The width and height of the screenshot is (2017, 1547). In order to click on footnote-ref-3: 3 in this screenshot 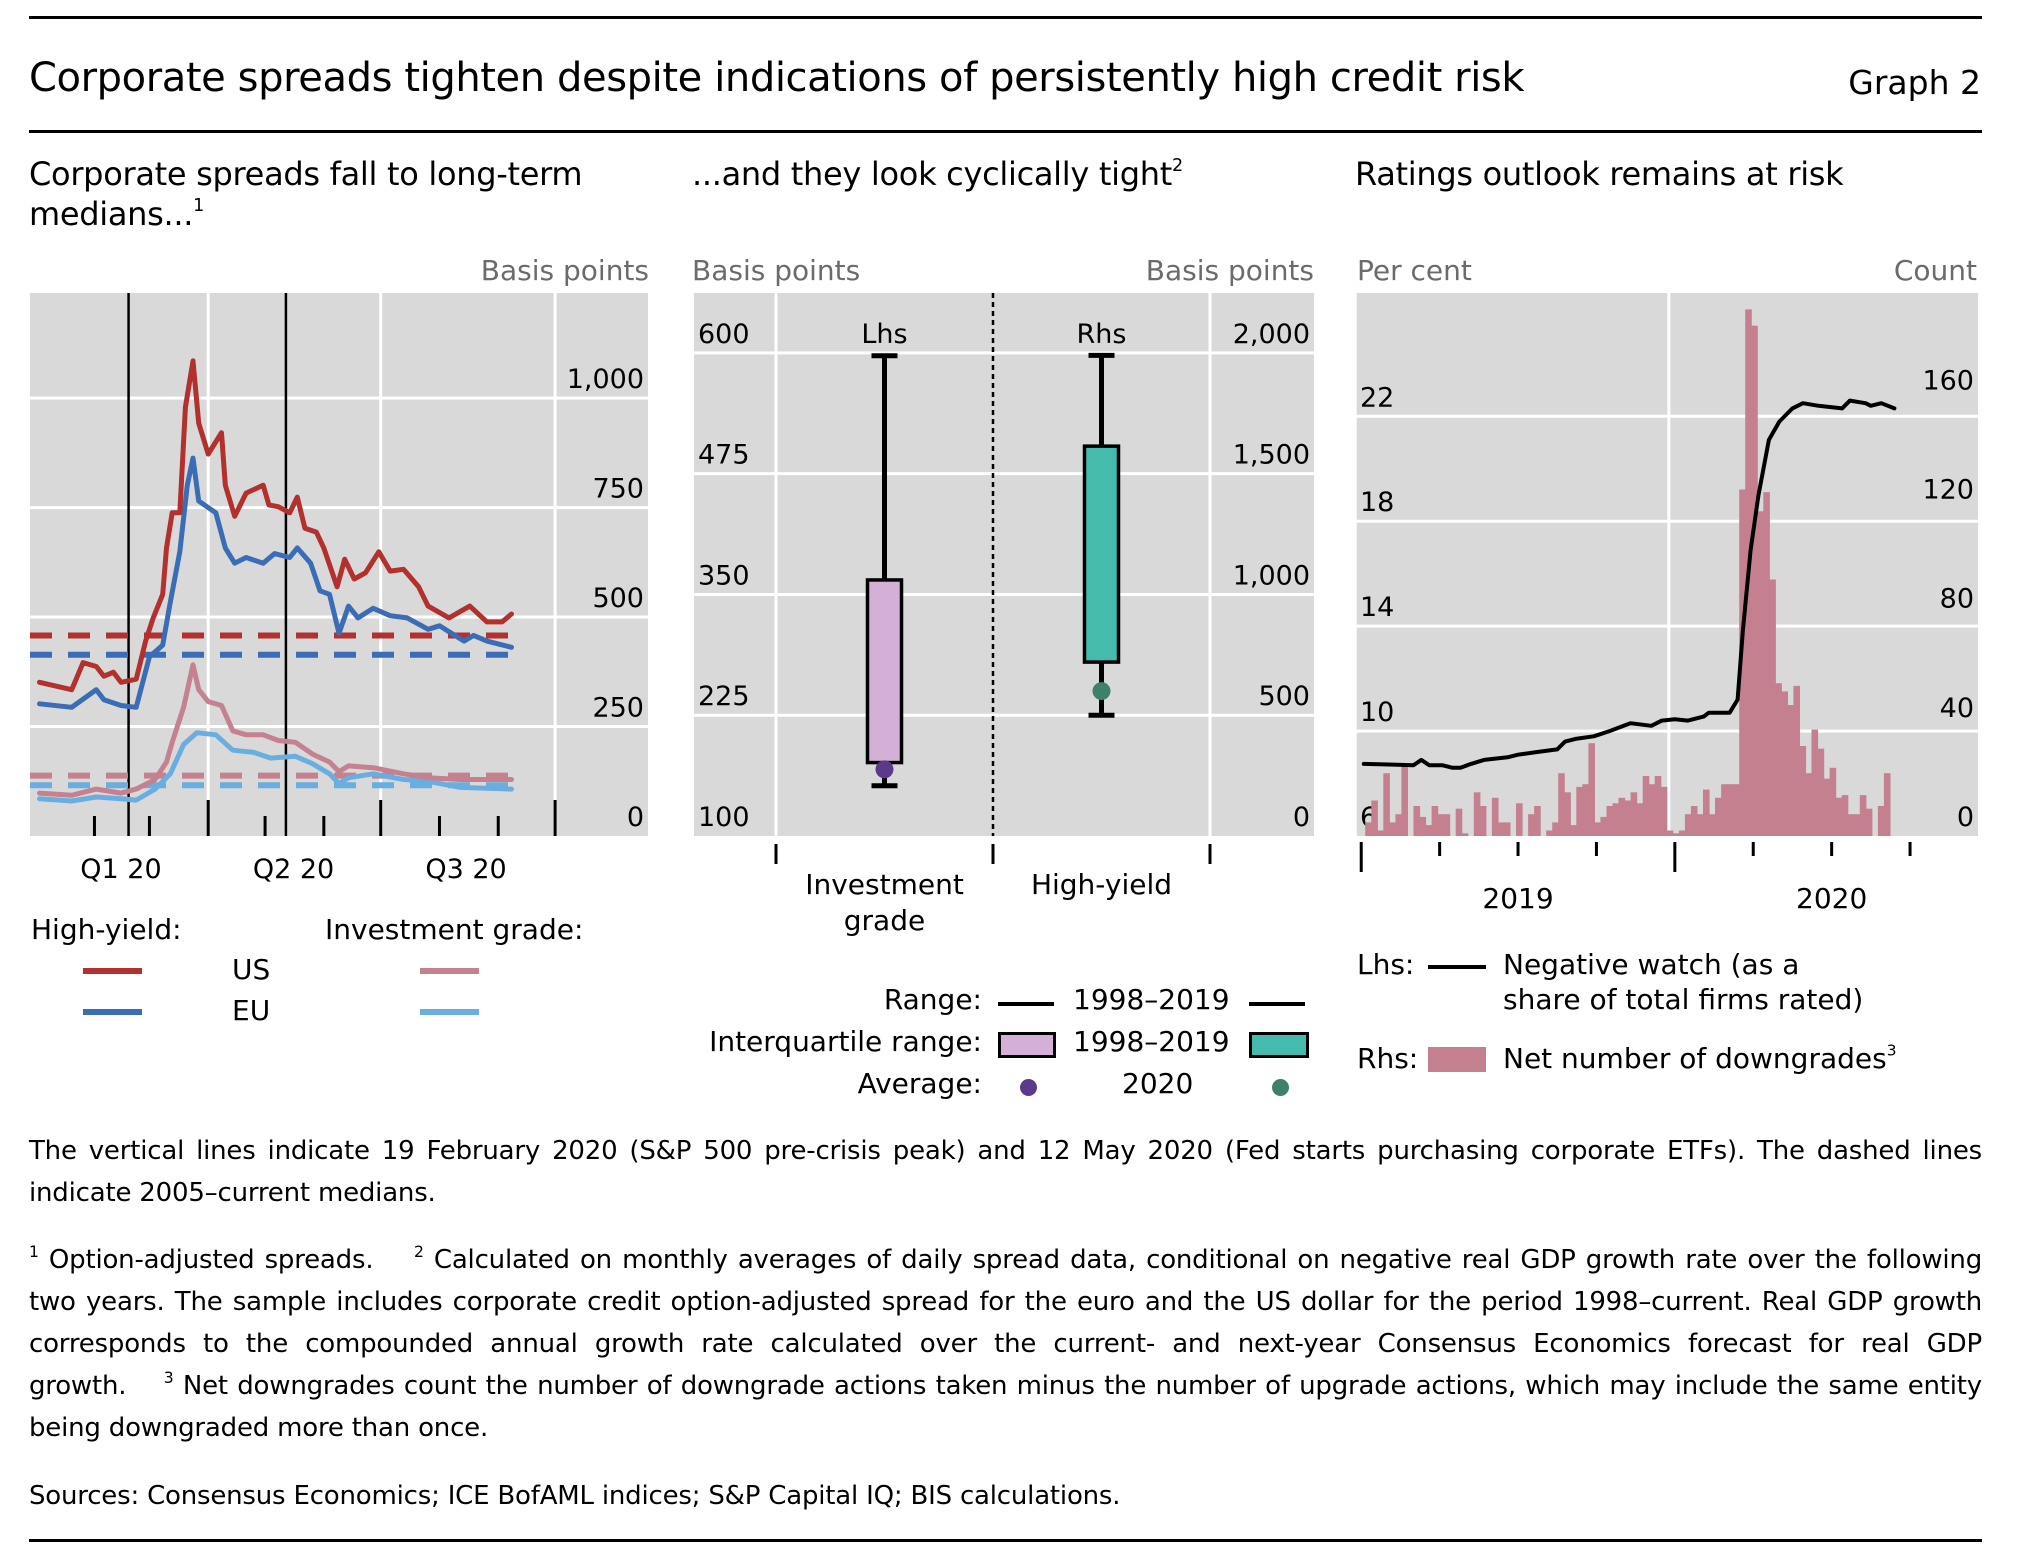, I will do `click(1891, 1050)`.